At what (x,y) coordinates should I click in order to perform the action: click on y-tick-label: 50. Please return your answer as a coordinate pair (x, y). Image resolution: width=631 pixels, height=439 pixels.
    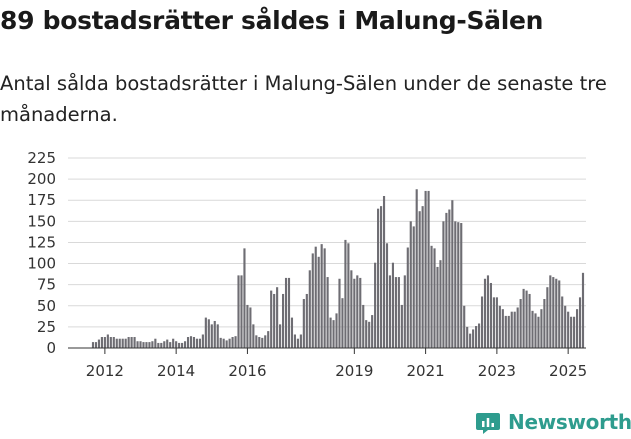
    Looking at the image, I should click on (46, 306).